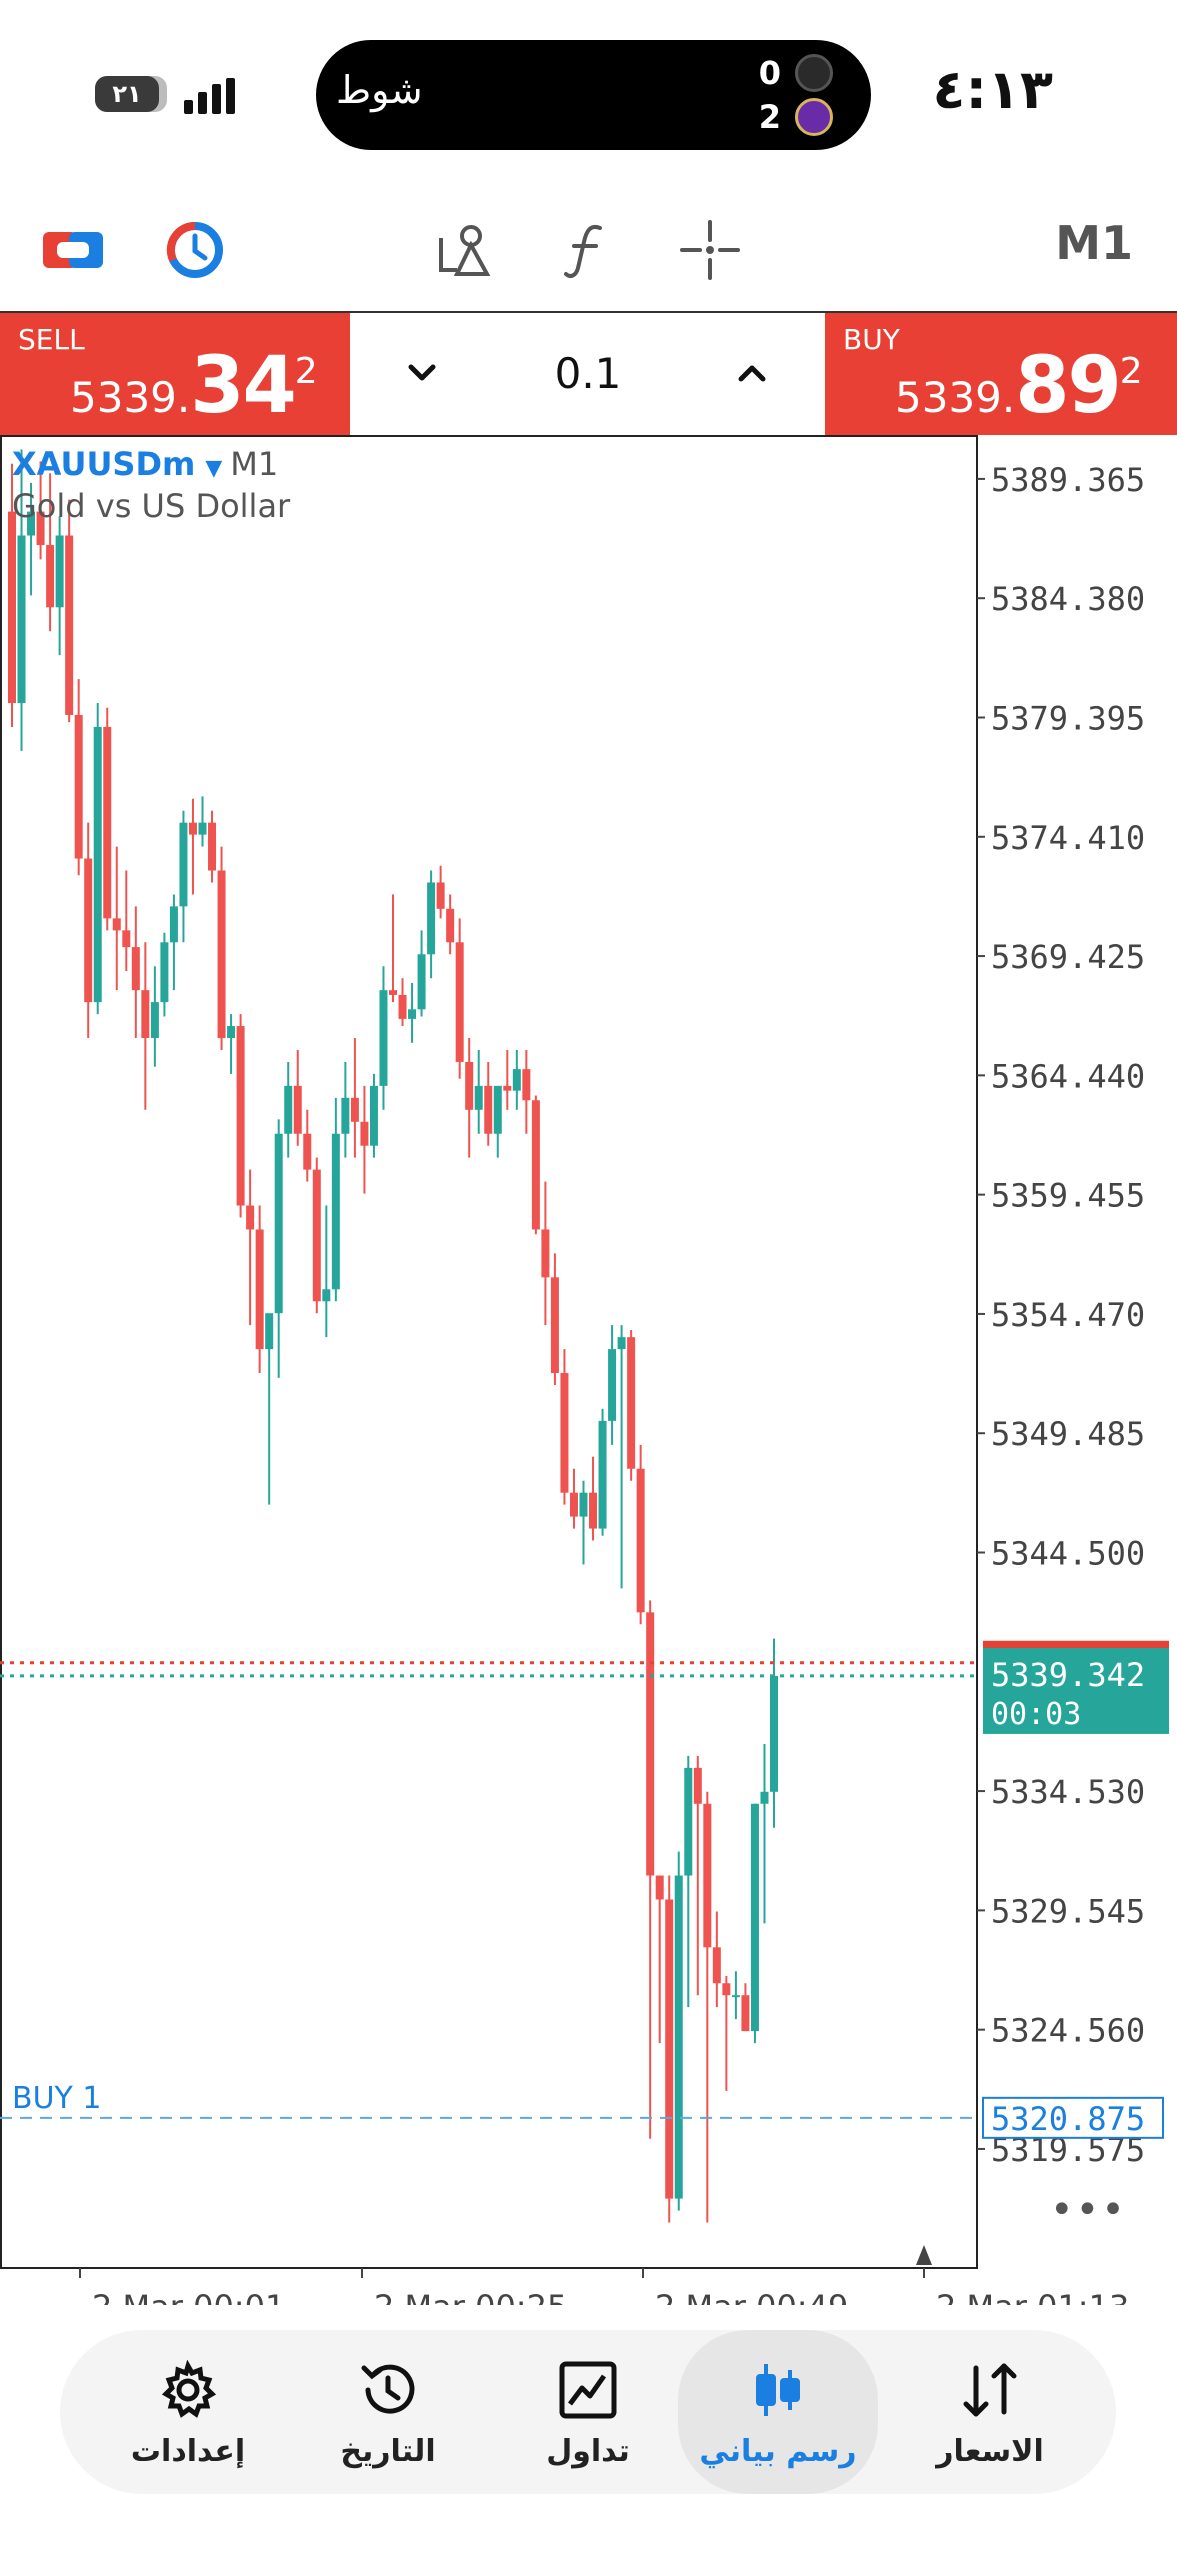 This screenshot has width=1177, height=2560. I want to click on nav-label: الاسعار, so click(990, 2451).